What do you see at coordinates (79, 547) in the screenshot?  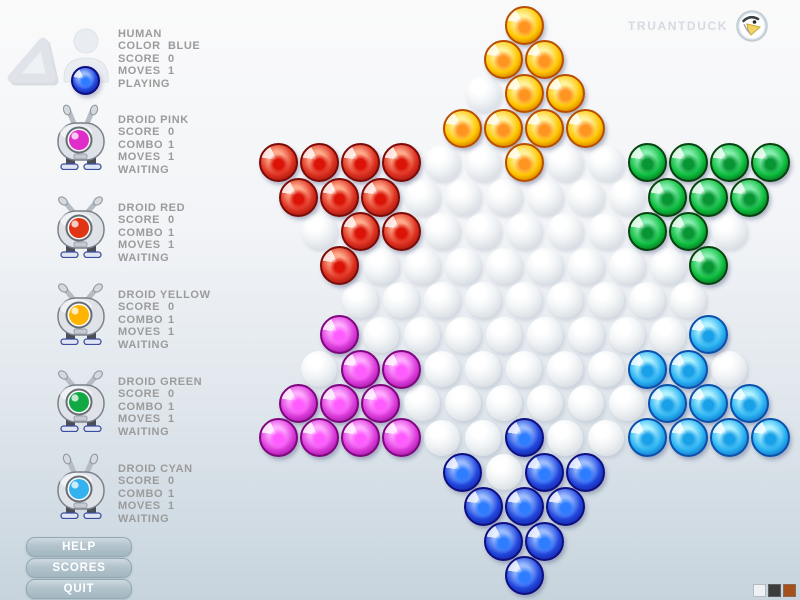 I see `help-button: HELP` at bounding box center [79, 547].